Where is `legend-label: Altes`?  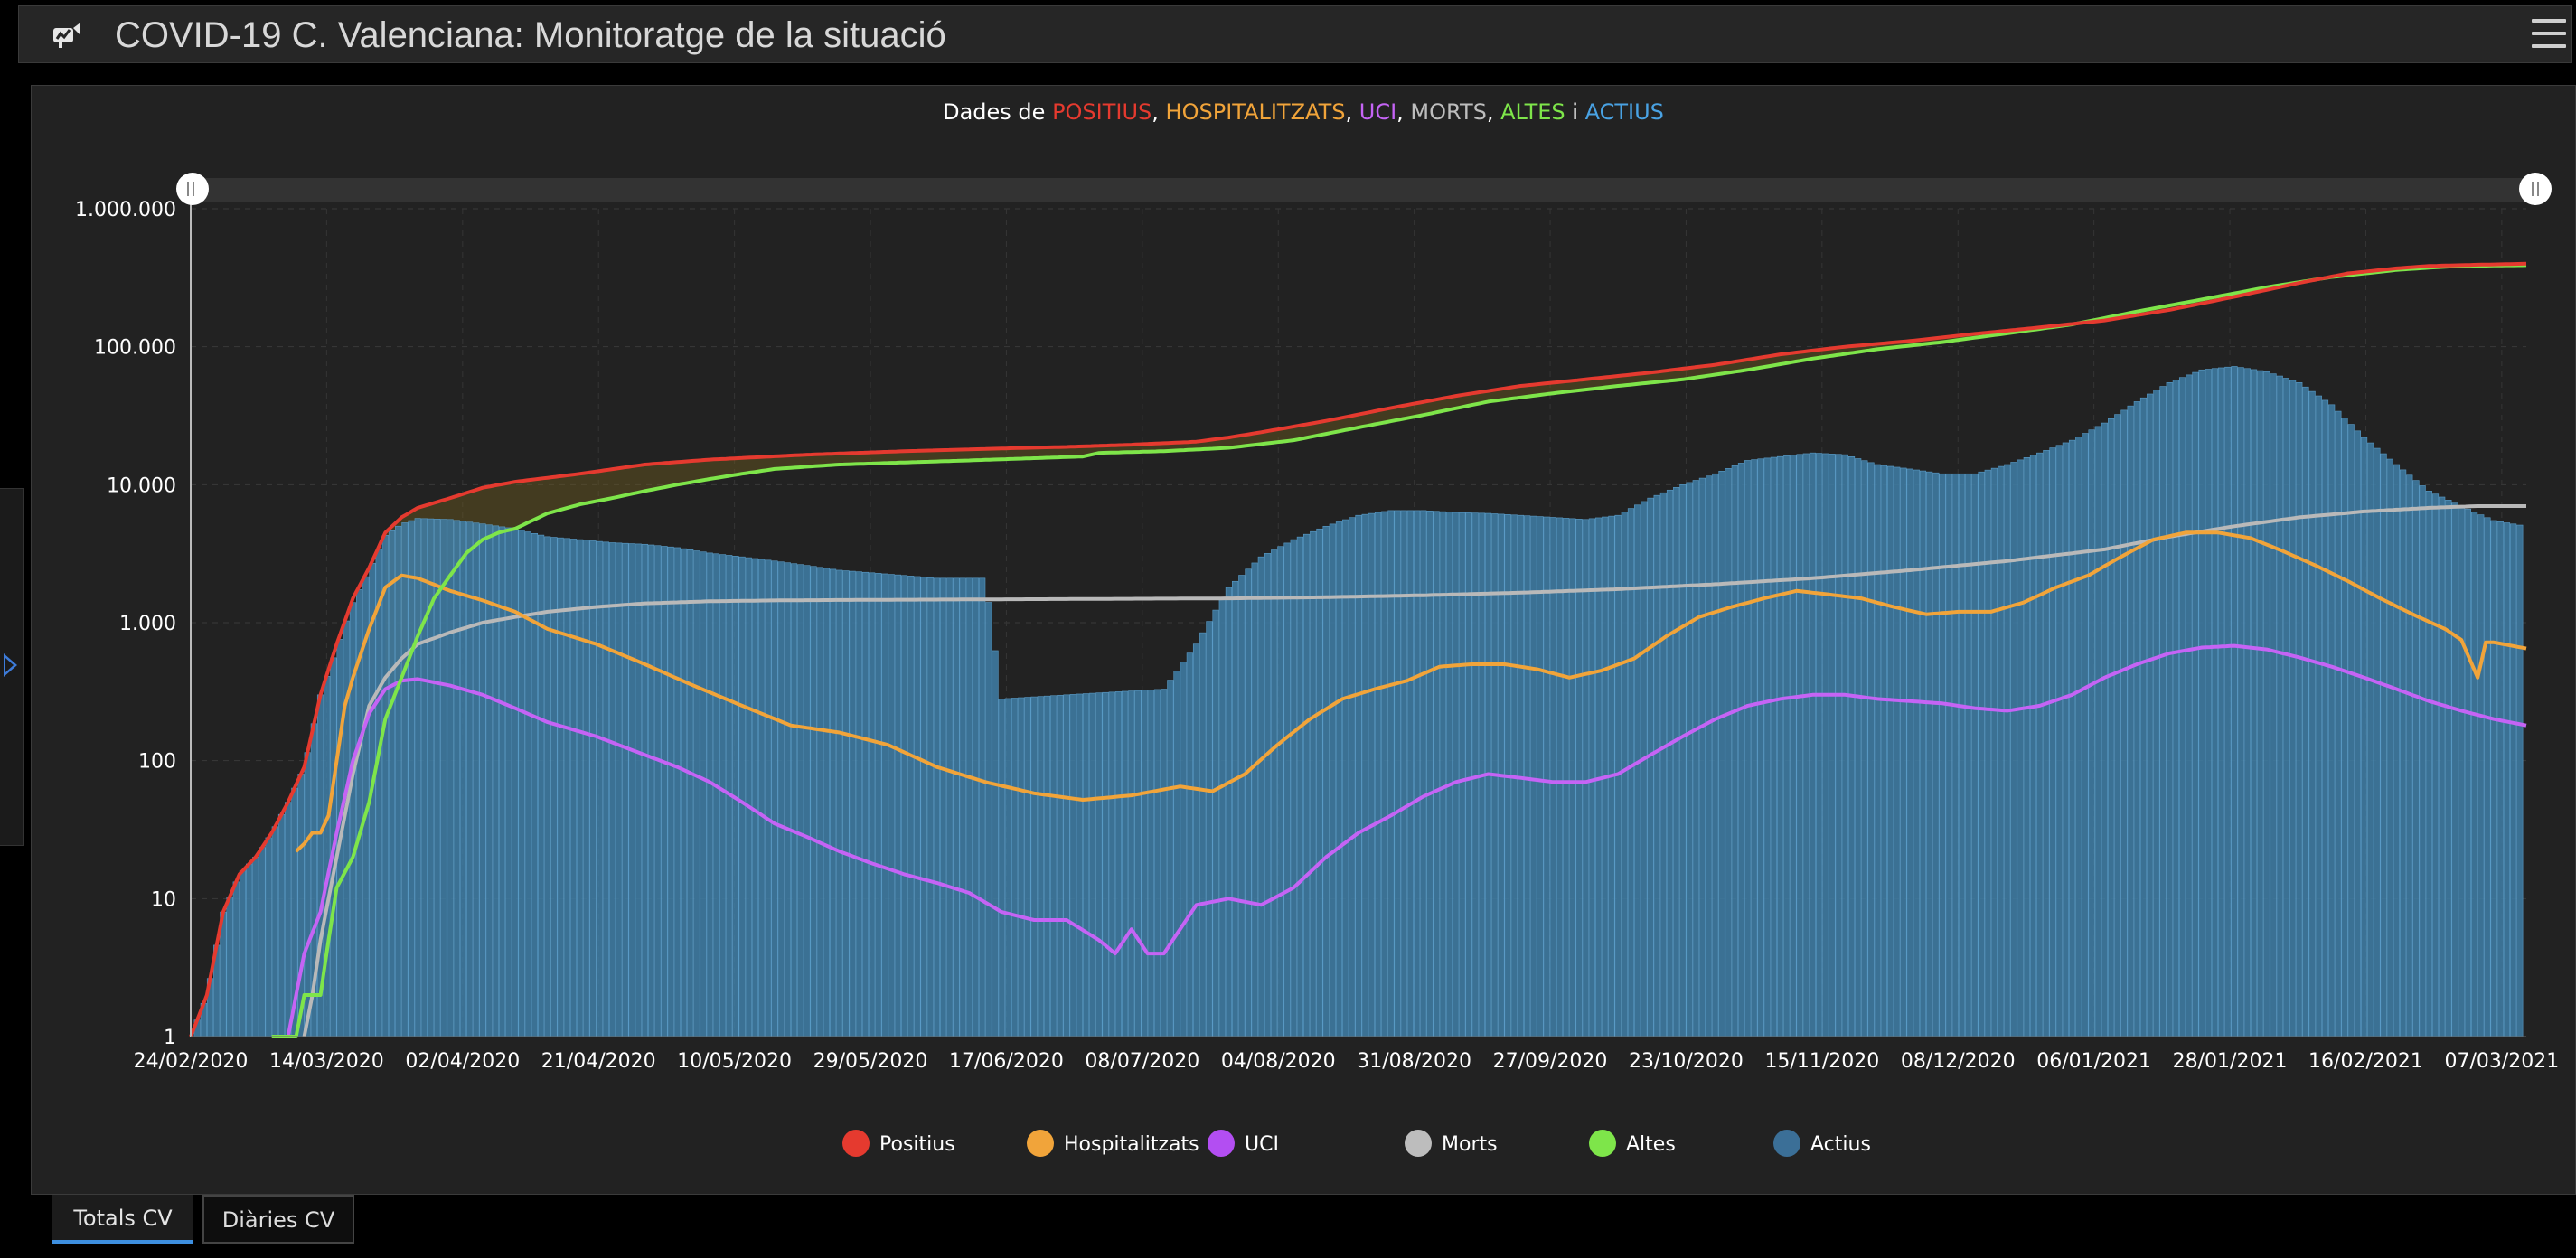 legend-label: Altes is located at coordinates (1651, 1144).